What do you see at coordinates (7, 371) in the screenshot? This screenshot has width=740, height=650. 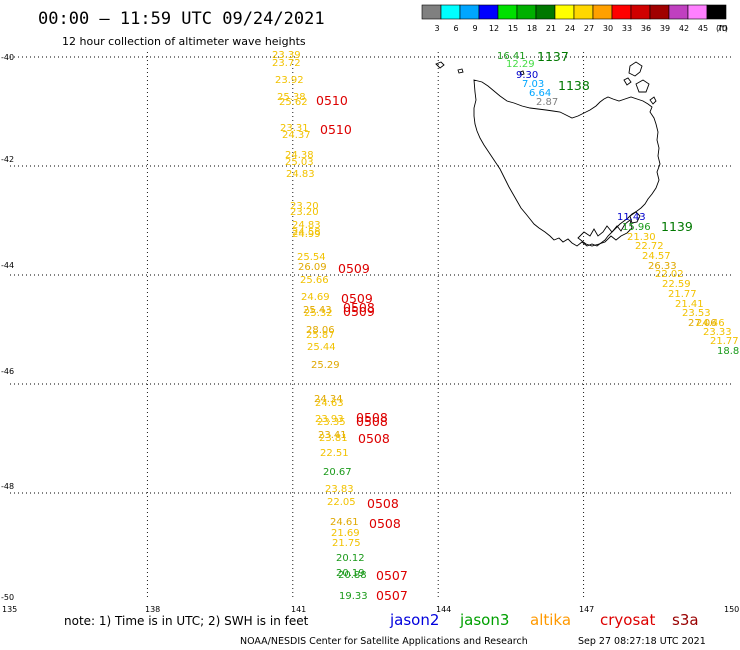 I see `latitude-tick-label: -46` at bounding box center [7, 371].